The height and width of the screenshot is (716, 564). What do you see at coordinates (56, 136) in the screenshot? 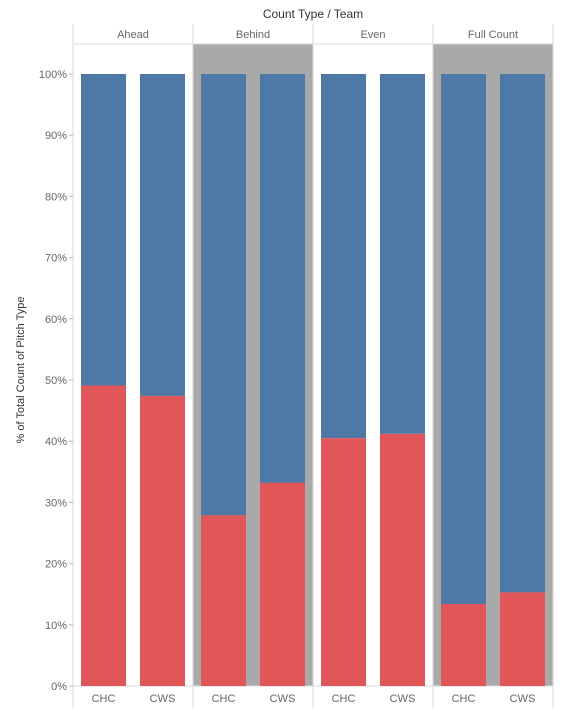
I see `y-tick-label: 90%` at bounding box center [56, 136].